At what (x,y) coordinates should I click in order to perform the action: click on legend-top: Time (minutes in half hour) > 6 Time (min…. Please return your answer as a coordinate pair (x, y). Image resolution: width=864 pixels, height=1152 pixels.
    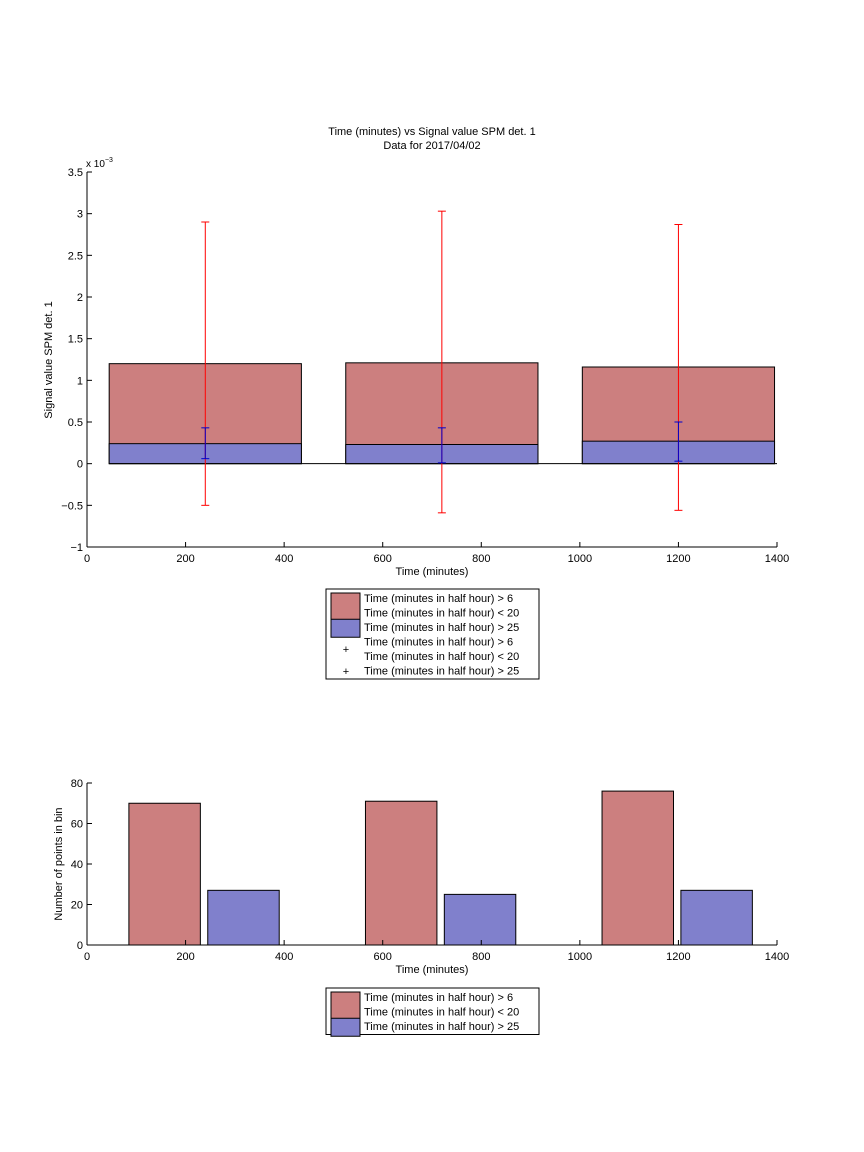
    Looking at the image, I should click on (432, 634).